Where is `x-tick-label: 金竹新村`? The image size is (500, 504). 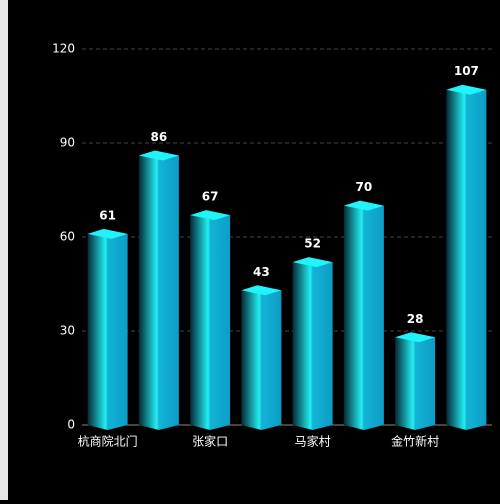
x-tick-label: 金竹新村 is located at coordinates (415, 441).